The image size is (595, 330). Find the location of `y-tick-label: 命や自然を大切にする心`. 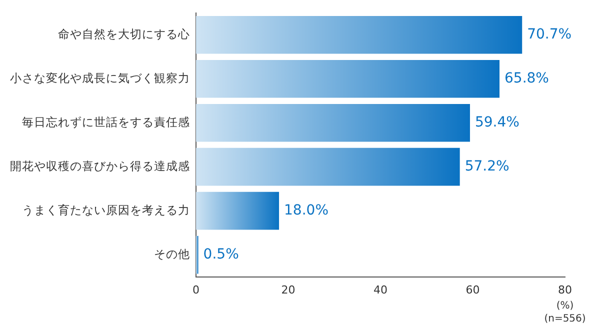

y-tick-label: 命や自然を大切にする心 is located at coordinates (124, 33).